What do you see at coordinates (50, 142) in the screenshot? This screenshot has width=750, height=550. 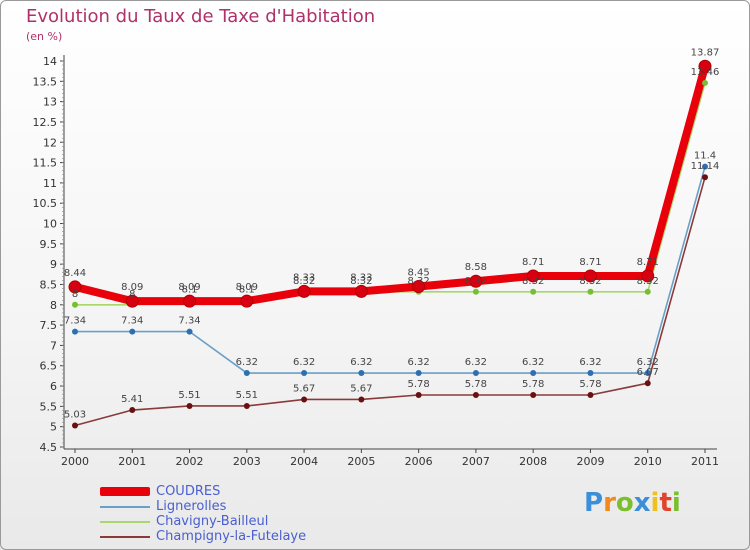 I see `y-tick-label: 12` at bounding box center [50, 142].